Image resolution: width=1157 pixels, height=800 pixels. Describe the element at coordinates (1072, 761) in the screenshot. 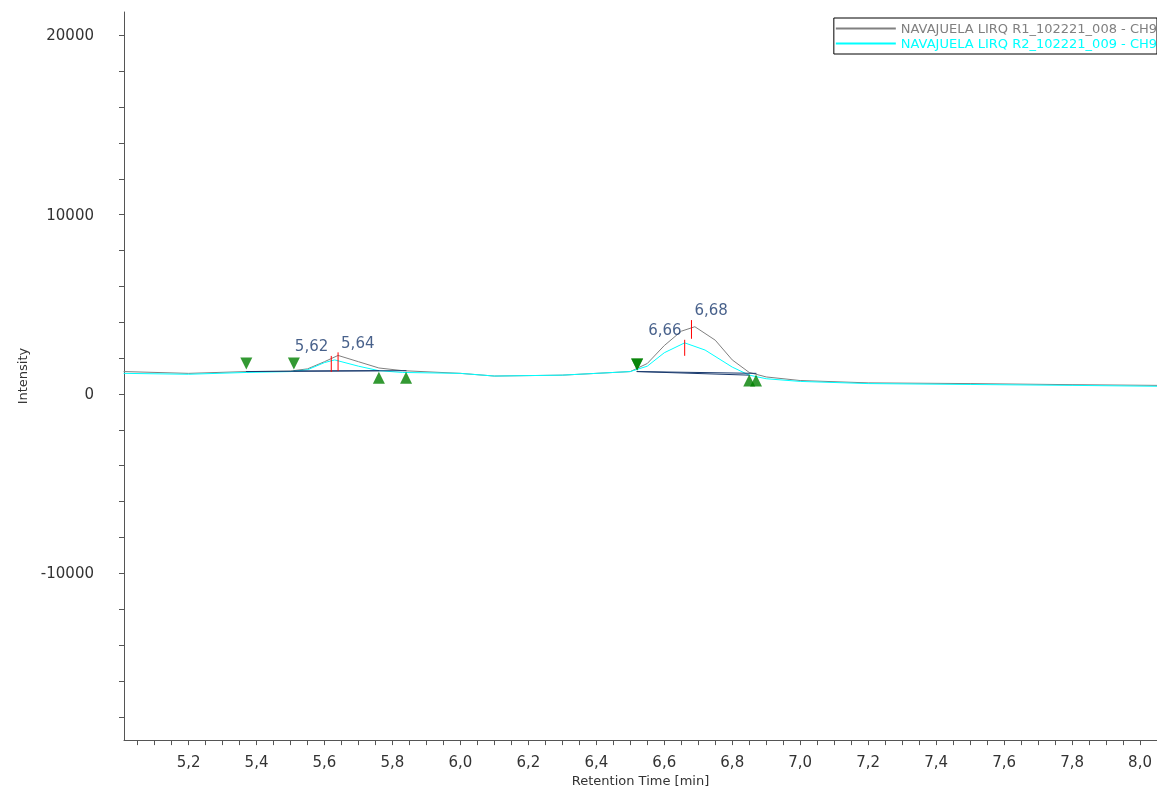

I see `x-tick-label: 7,8` at that location.